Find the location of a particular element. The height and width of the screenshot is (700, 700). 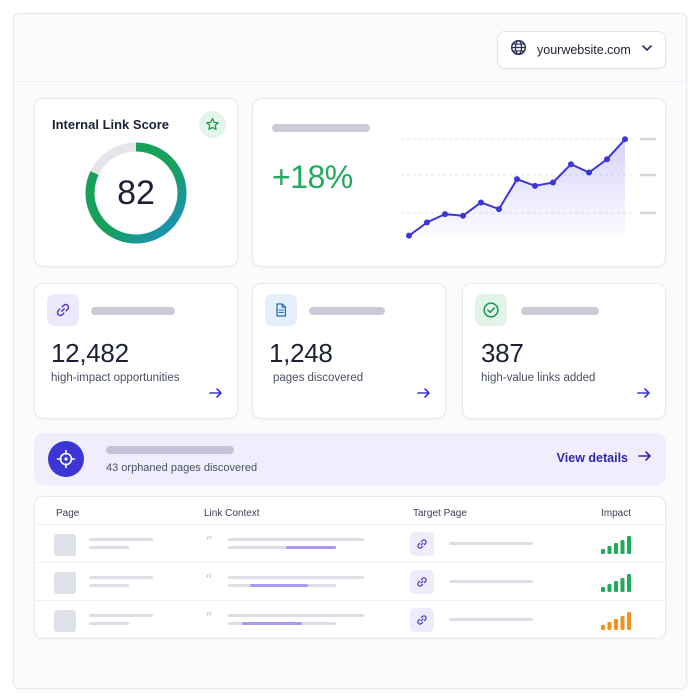

site-selector: yourwebsite.com is located at coordinates (581, 50).